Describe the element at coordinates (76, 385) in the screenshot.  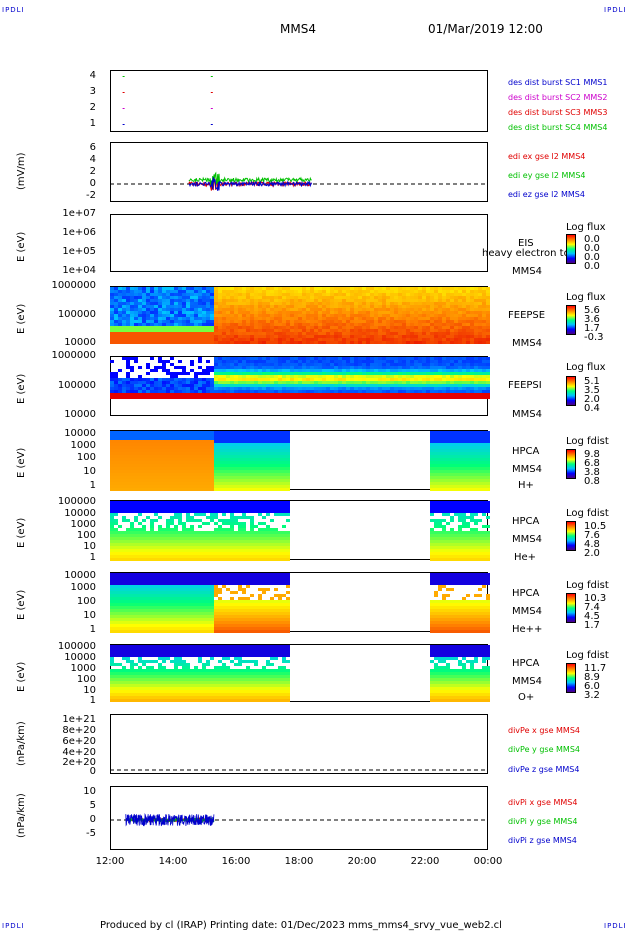
I see `ytick: 100000` at that location.